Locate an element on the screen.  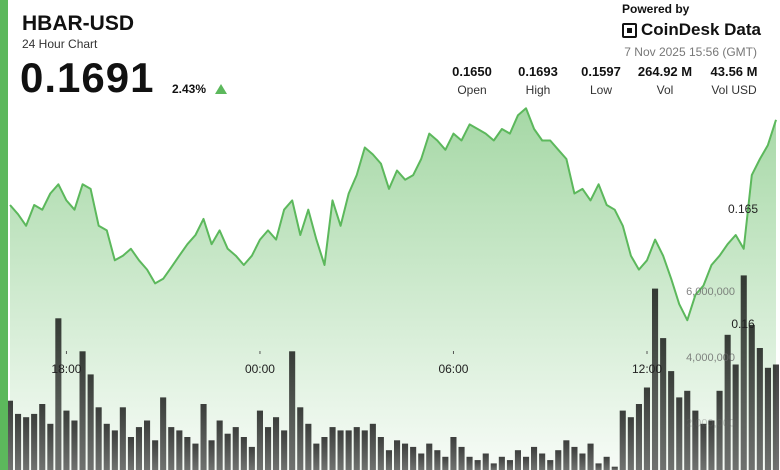
stat: 0.1597 Low is located at coordinates (601, 80).